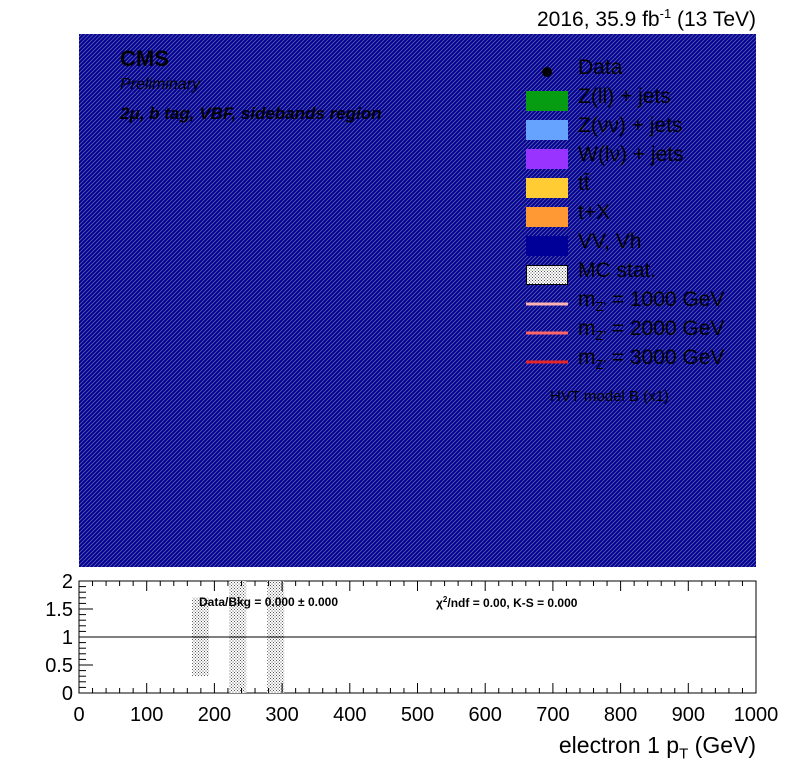  I want to click on zp3000-line-icon, so click(547, 362).